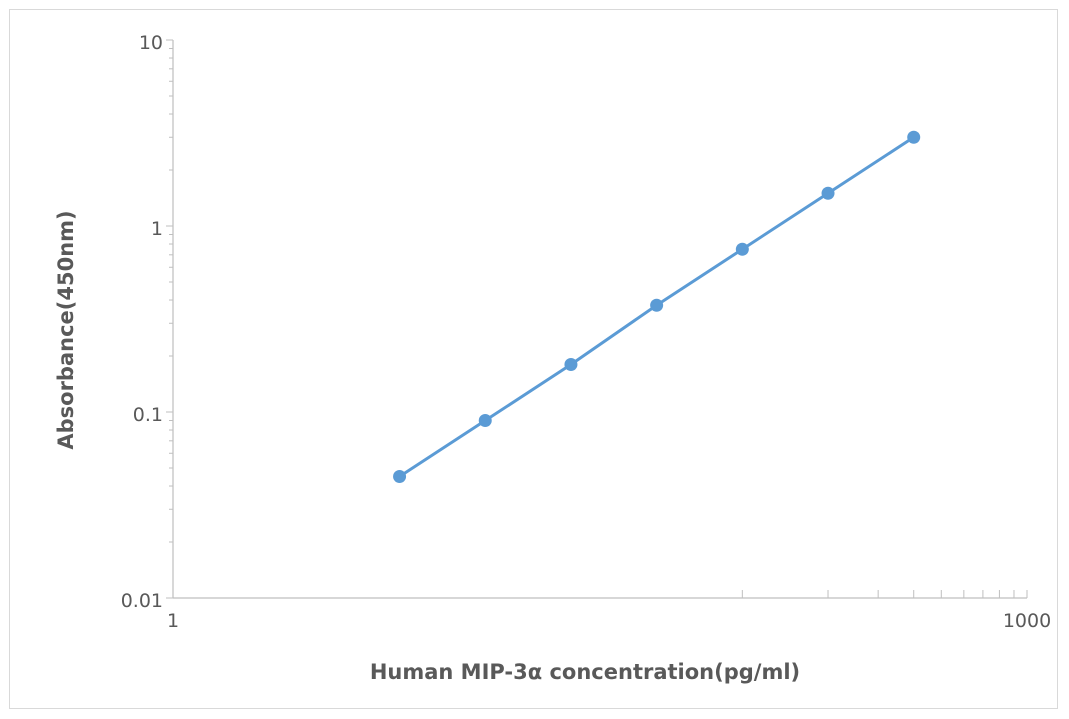 This screenshot has height=719, width=1069. What do you see at coordinates (66, 329) in the screenshot?
I see `y-axis-title: Absorbance(450nm)` at bounding box center [66, 329].